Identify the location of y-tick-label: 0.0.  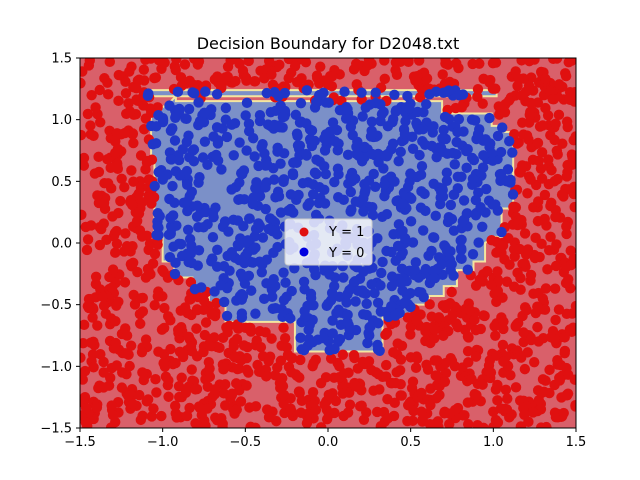
(61, 244).